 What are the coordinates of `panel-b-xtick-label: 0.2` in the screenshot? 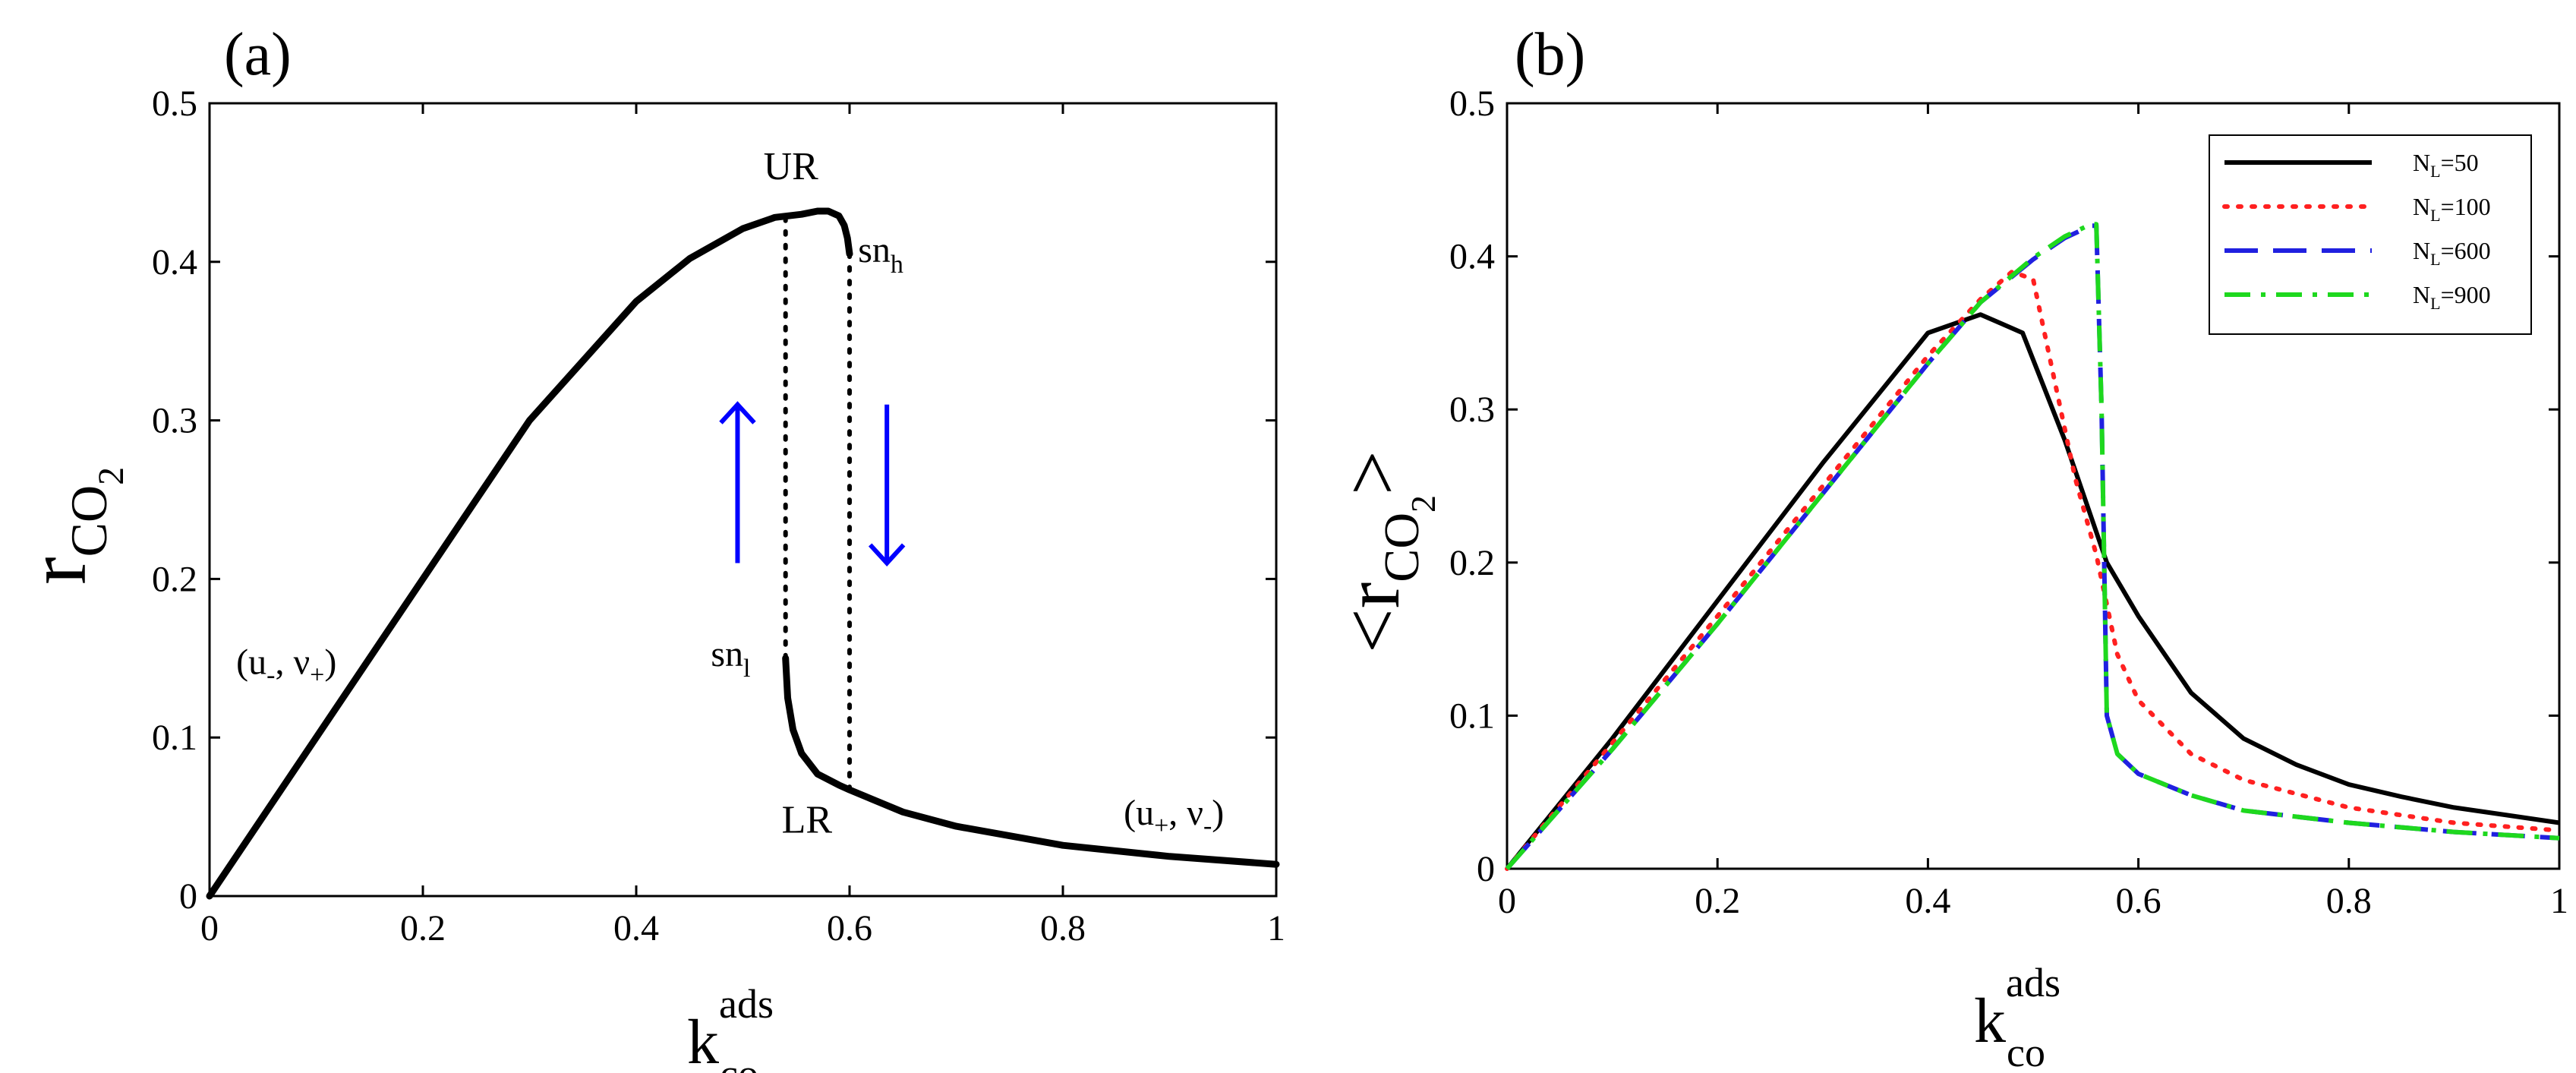 It's located at (1717, 901).